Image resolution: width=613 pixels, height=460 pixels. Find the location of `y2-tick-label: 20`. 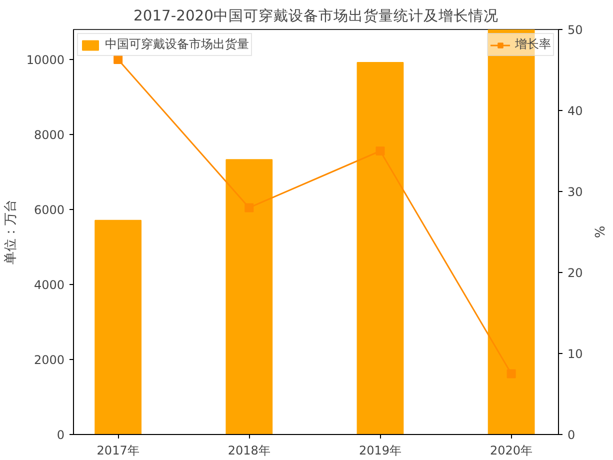

y2-tick-label: 20 is located at coordinates (575, 273).